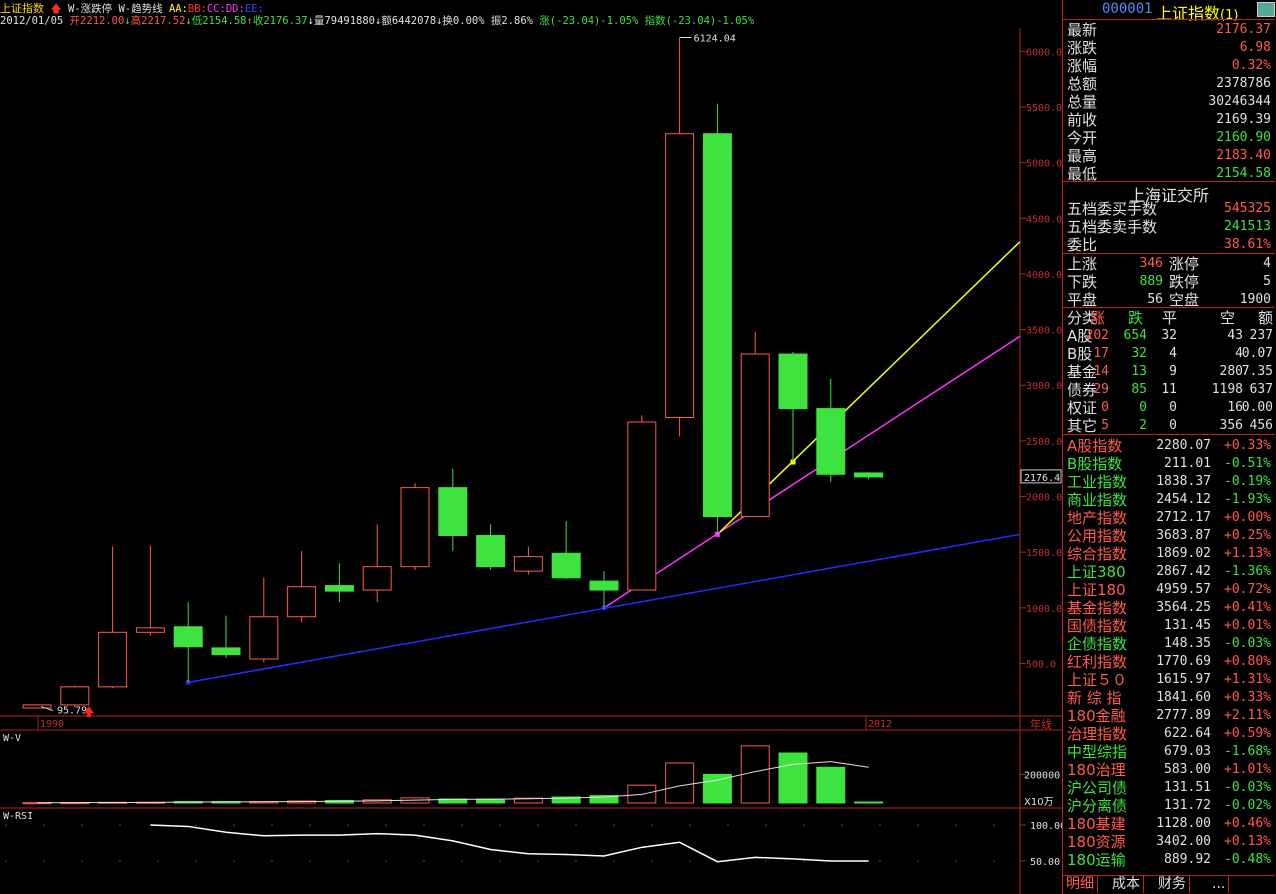  Describe the element at coordinates (1184, 300) in the screenshot. I see `breadth-label: 空盘` at that location.